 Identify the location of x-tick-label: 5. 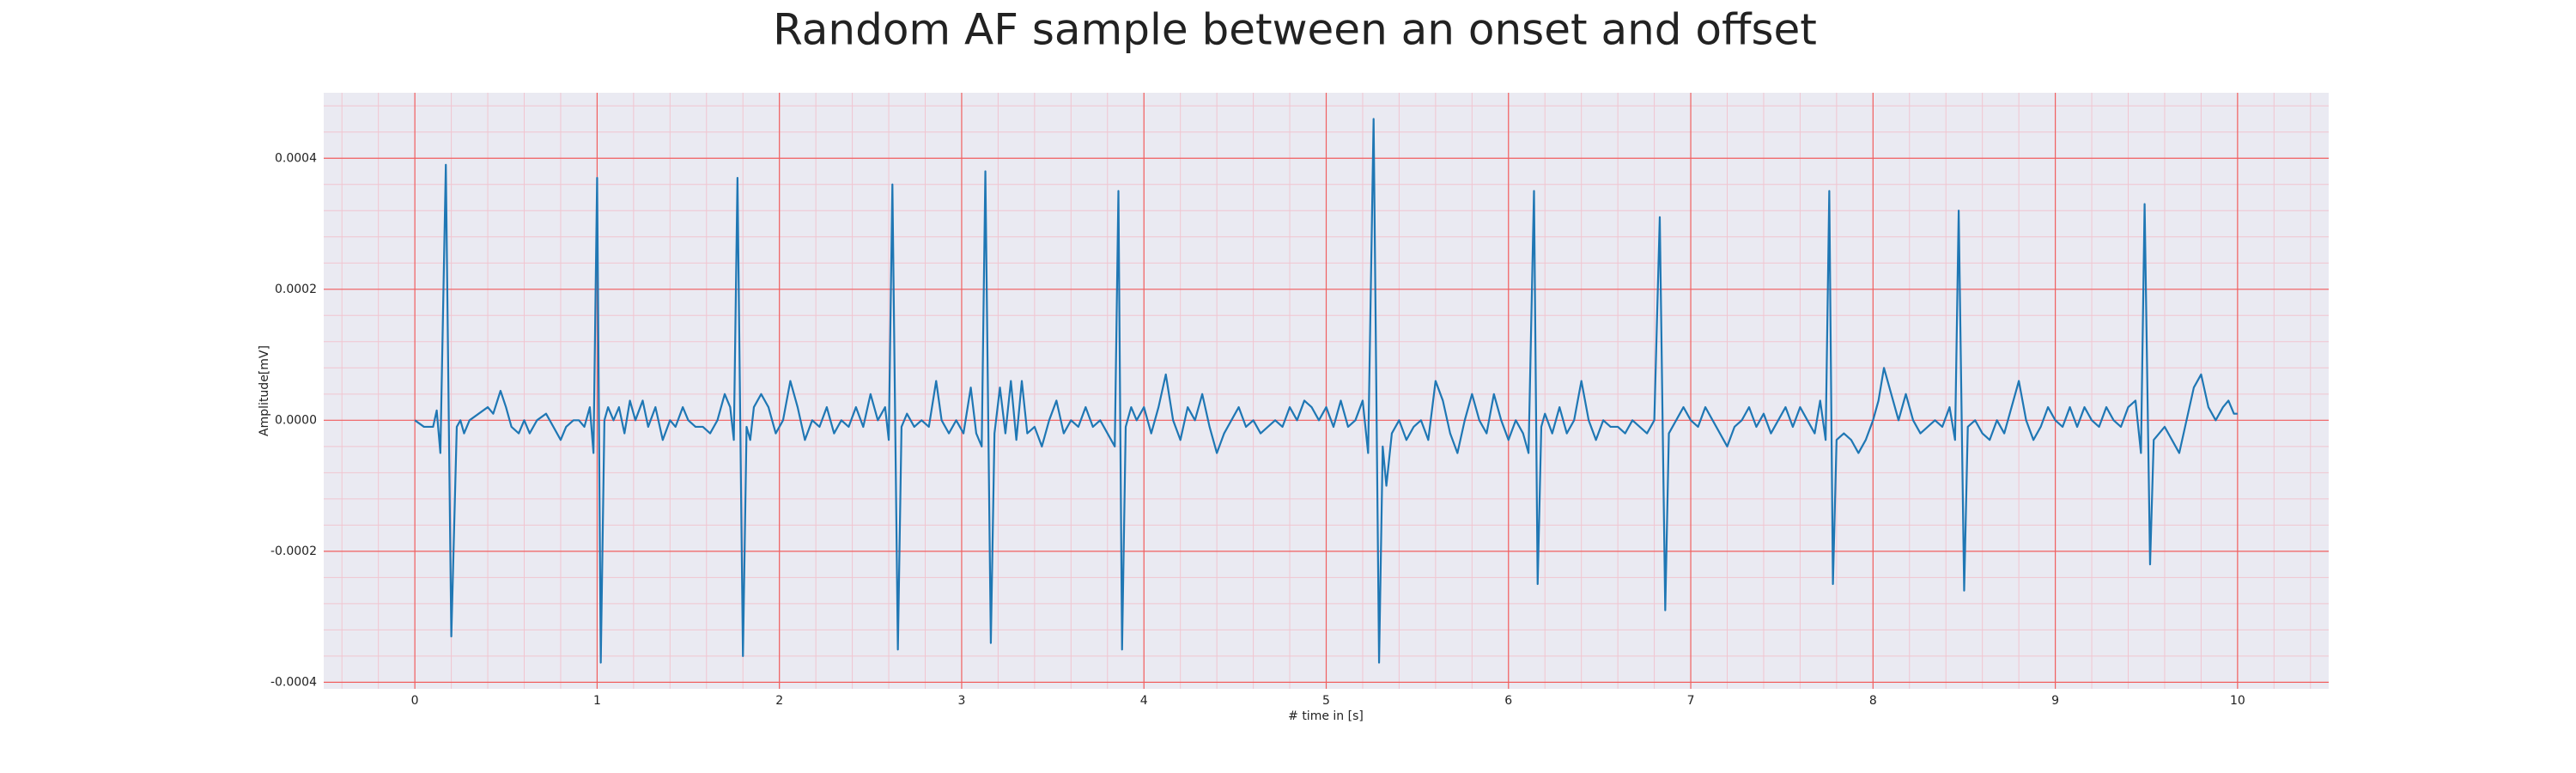
(1326, 701).